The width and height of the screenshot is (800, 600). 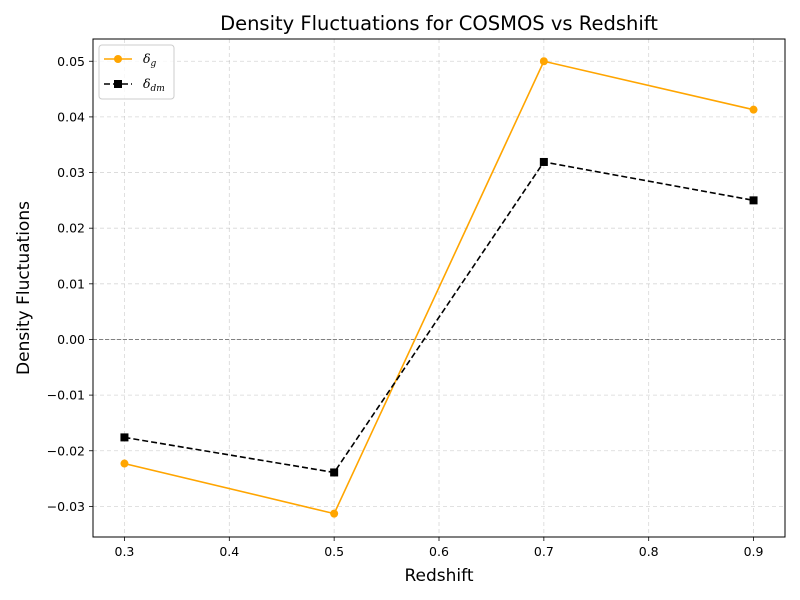 I want to click on y-tick-label: 0.02, so click(x=71, y=228).